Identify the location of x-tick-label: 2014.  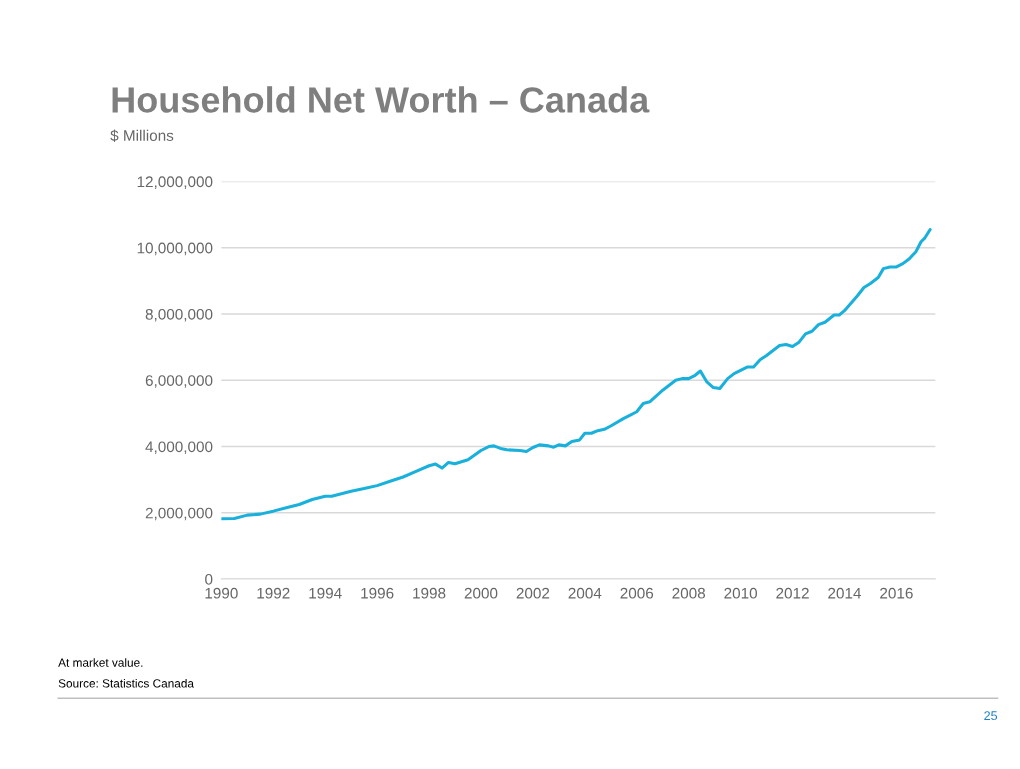
(845, 593).